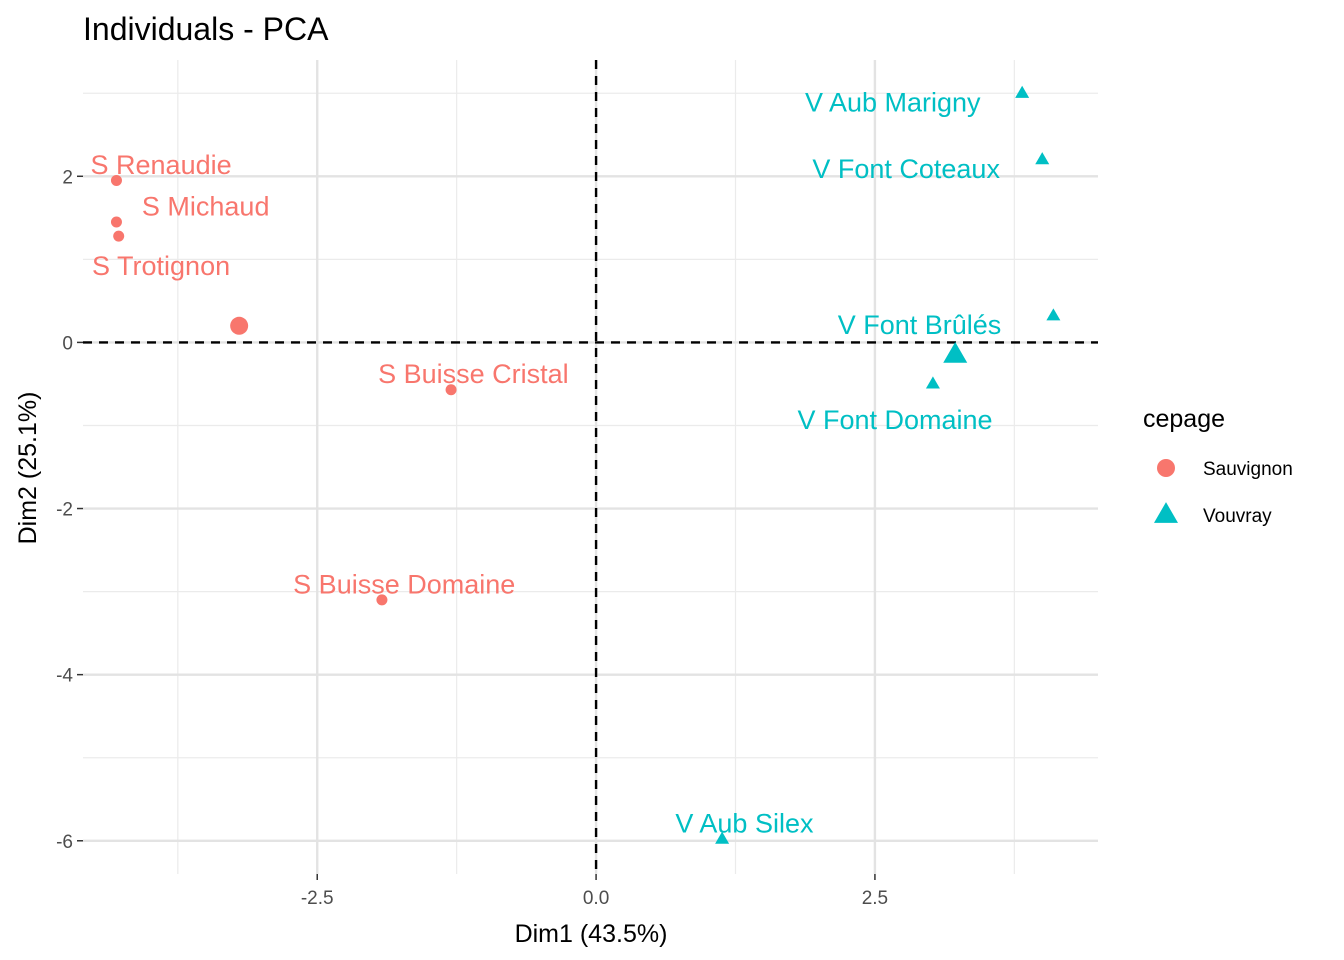  What do you see at coordinates (206, 29) in the screenshot?
I see `chart-title: Individuals - PCA` at bounding box center [206, 29].